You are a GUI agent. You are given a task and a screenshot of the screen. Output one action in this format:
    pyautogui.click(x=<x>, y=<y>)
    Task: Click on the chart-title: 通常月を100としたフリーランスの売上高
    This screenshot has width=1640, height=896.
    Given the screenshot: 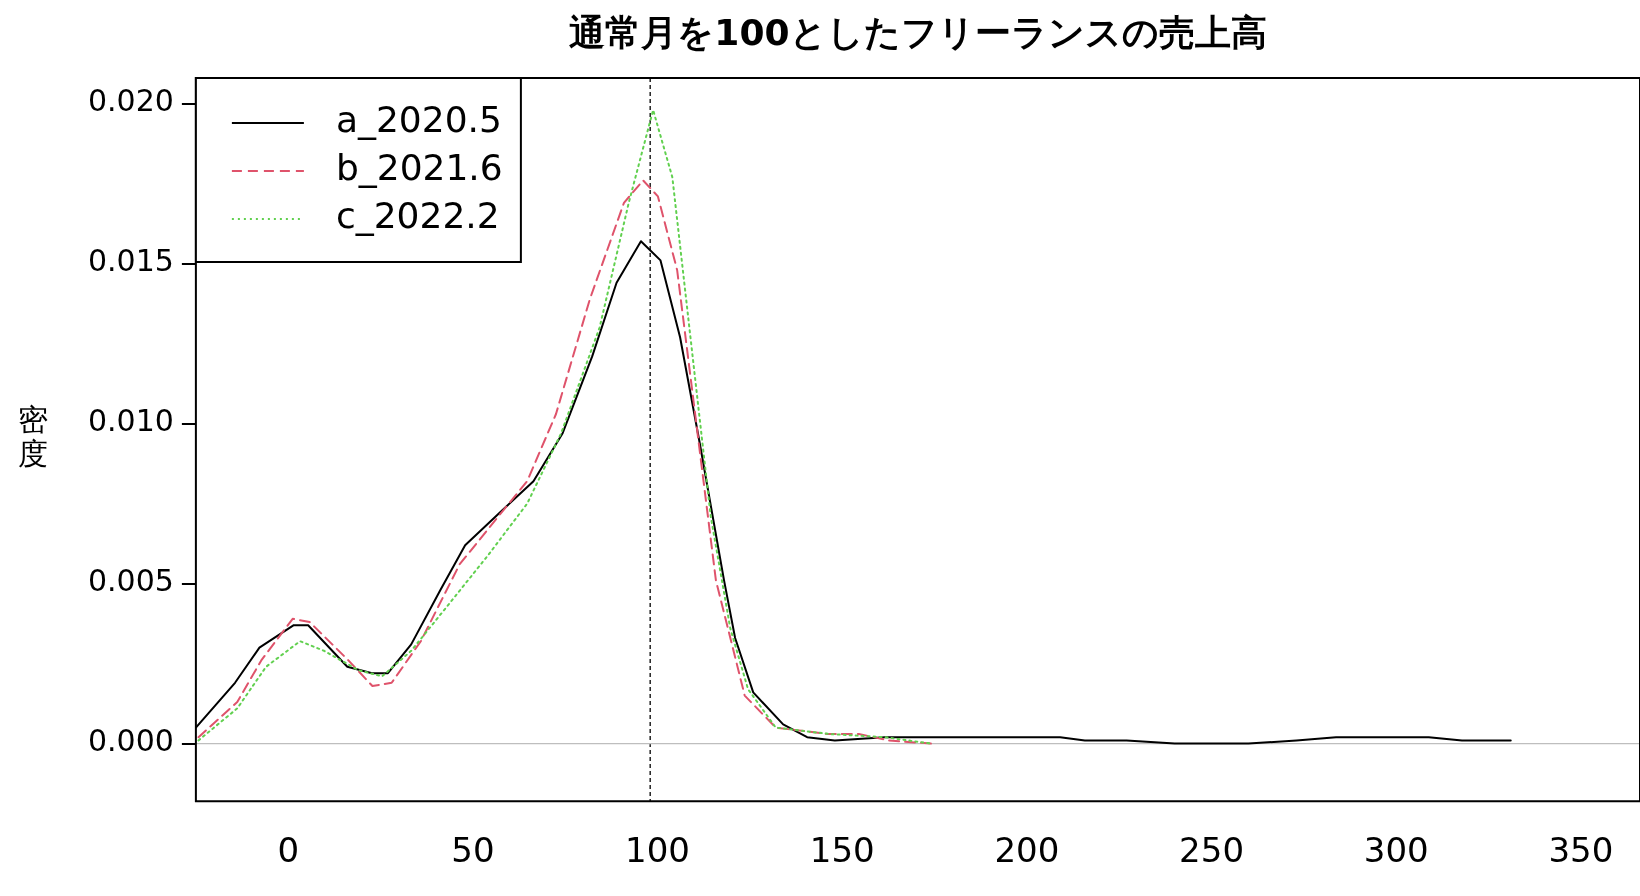 What is the action you would take?
    pyautogui.click(x=918, y=33)
    